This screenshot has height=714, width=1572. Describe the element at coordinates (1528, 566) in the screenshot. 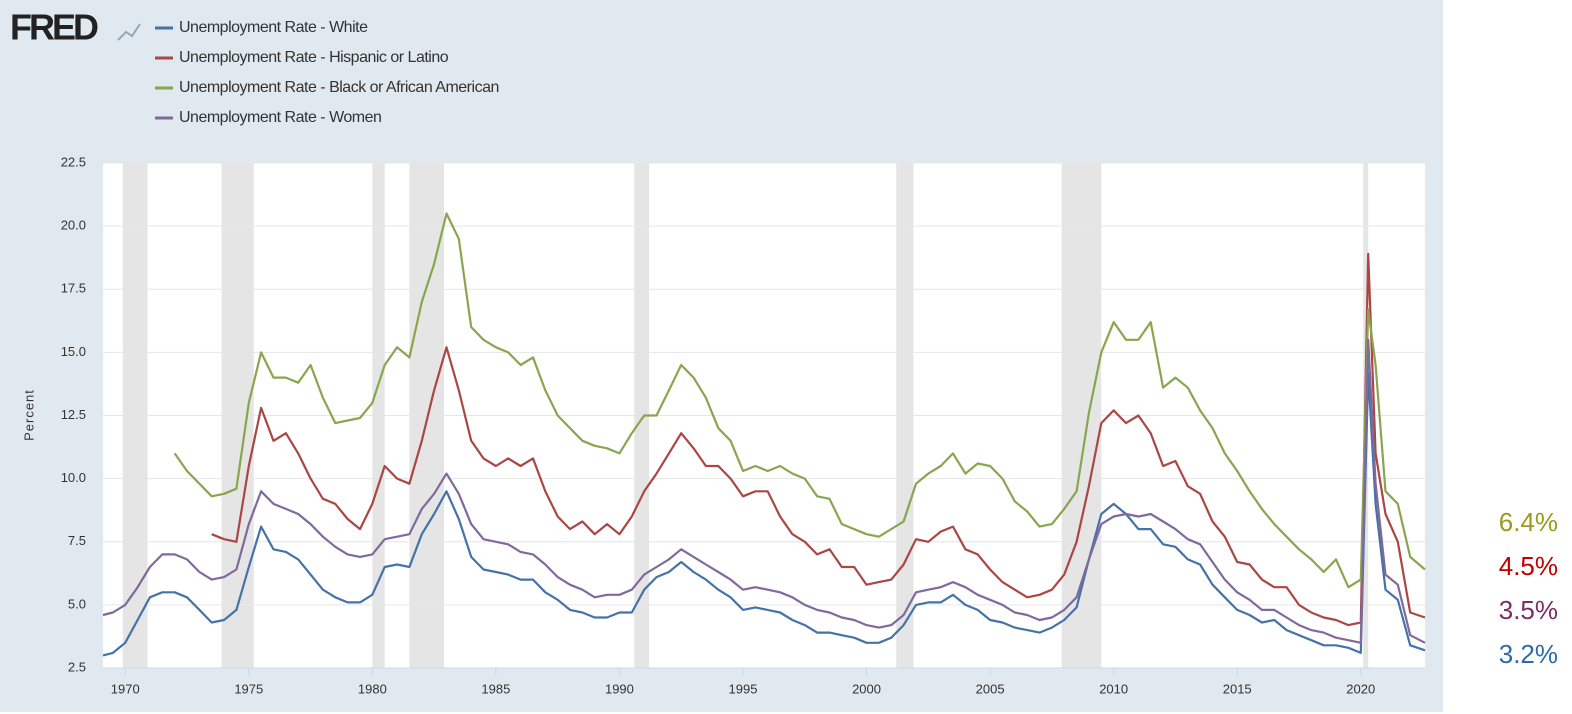

I see `annotation: 4.5%` at that location.